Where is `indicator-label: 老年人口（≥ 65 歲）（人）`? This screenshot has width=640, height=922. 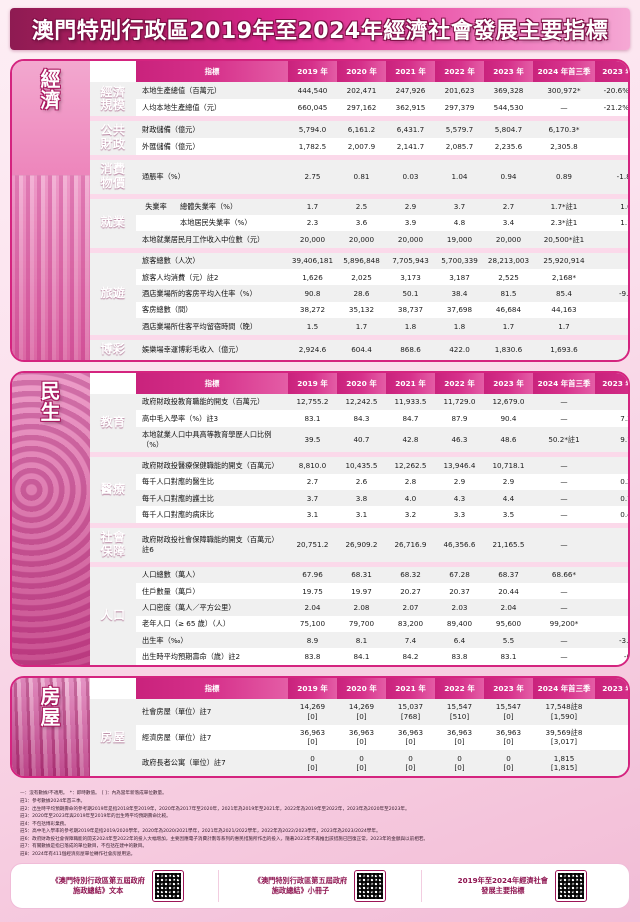 indicator-label: 老年人口（≥ 65 歲）（人） is located at coordinates (212, 624).